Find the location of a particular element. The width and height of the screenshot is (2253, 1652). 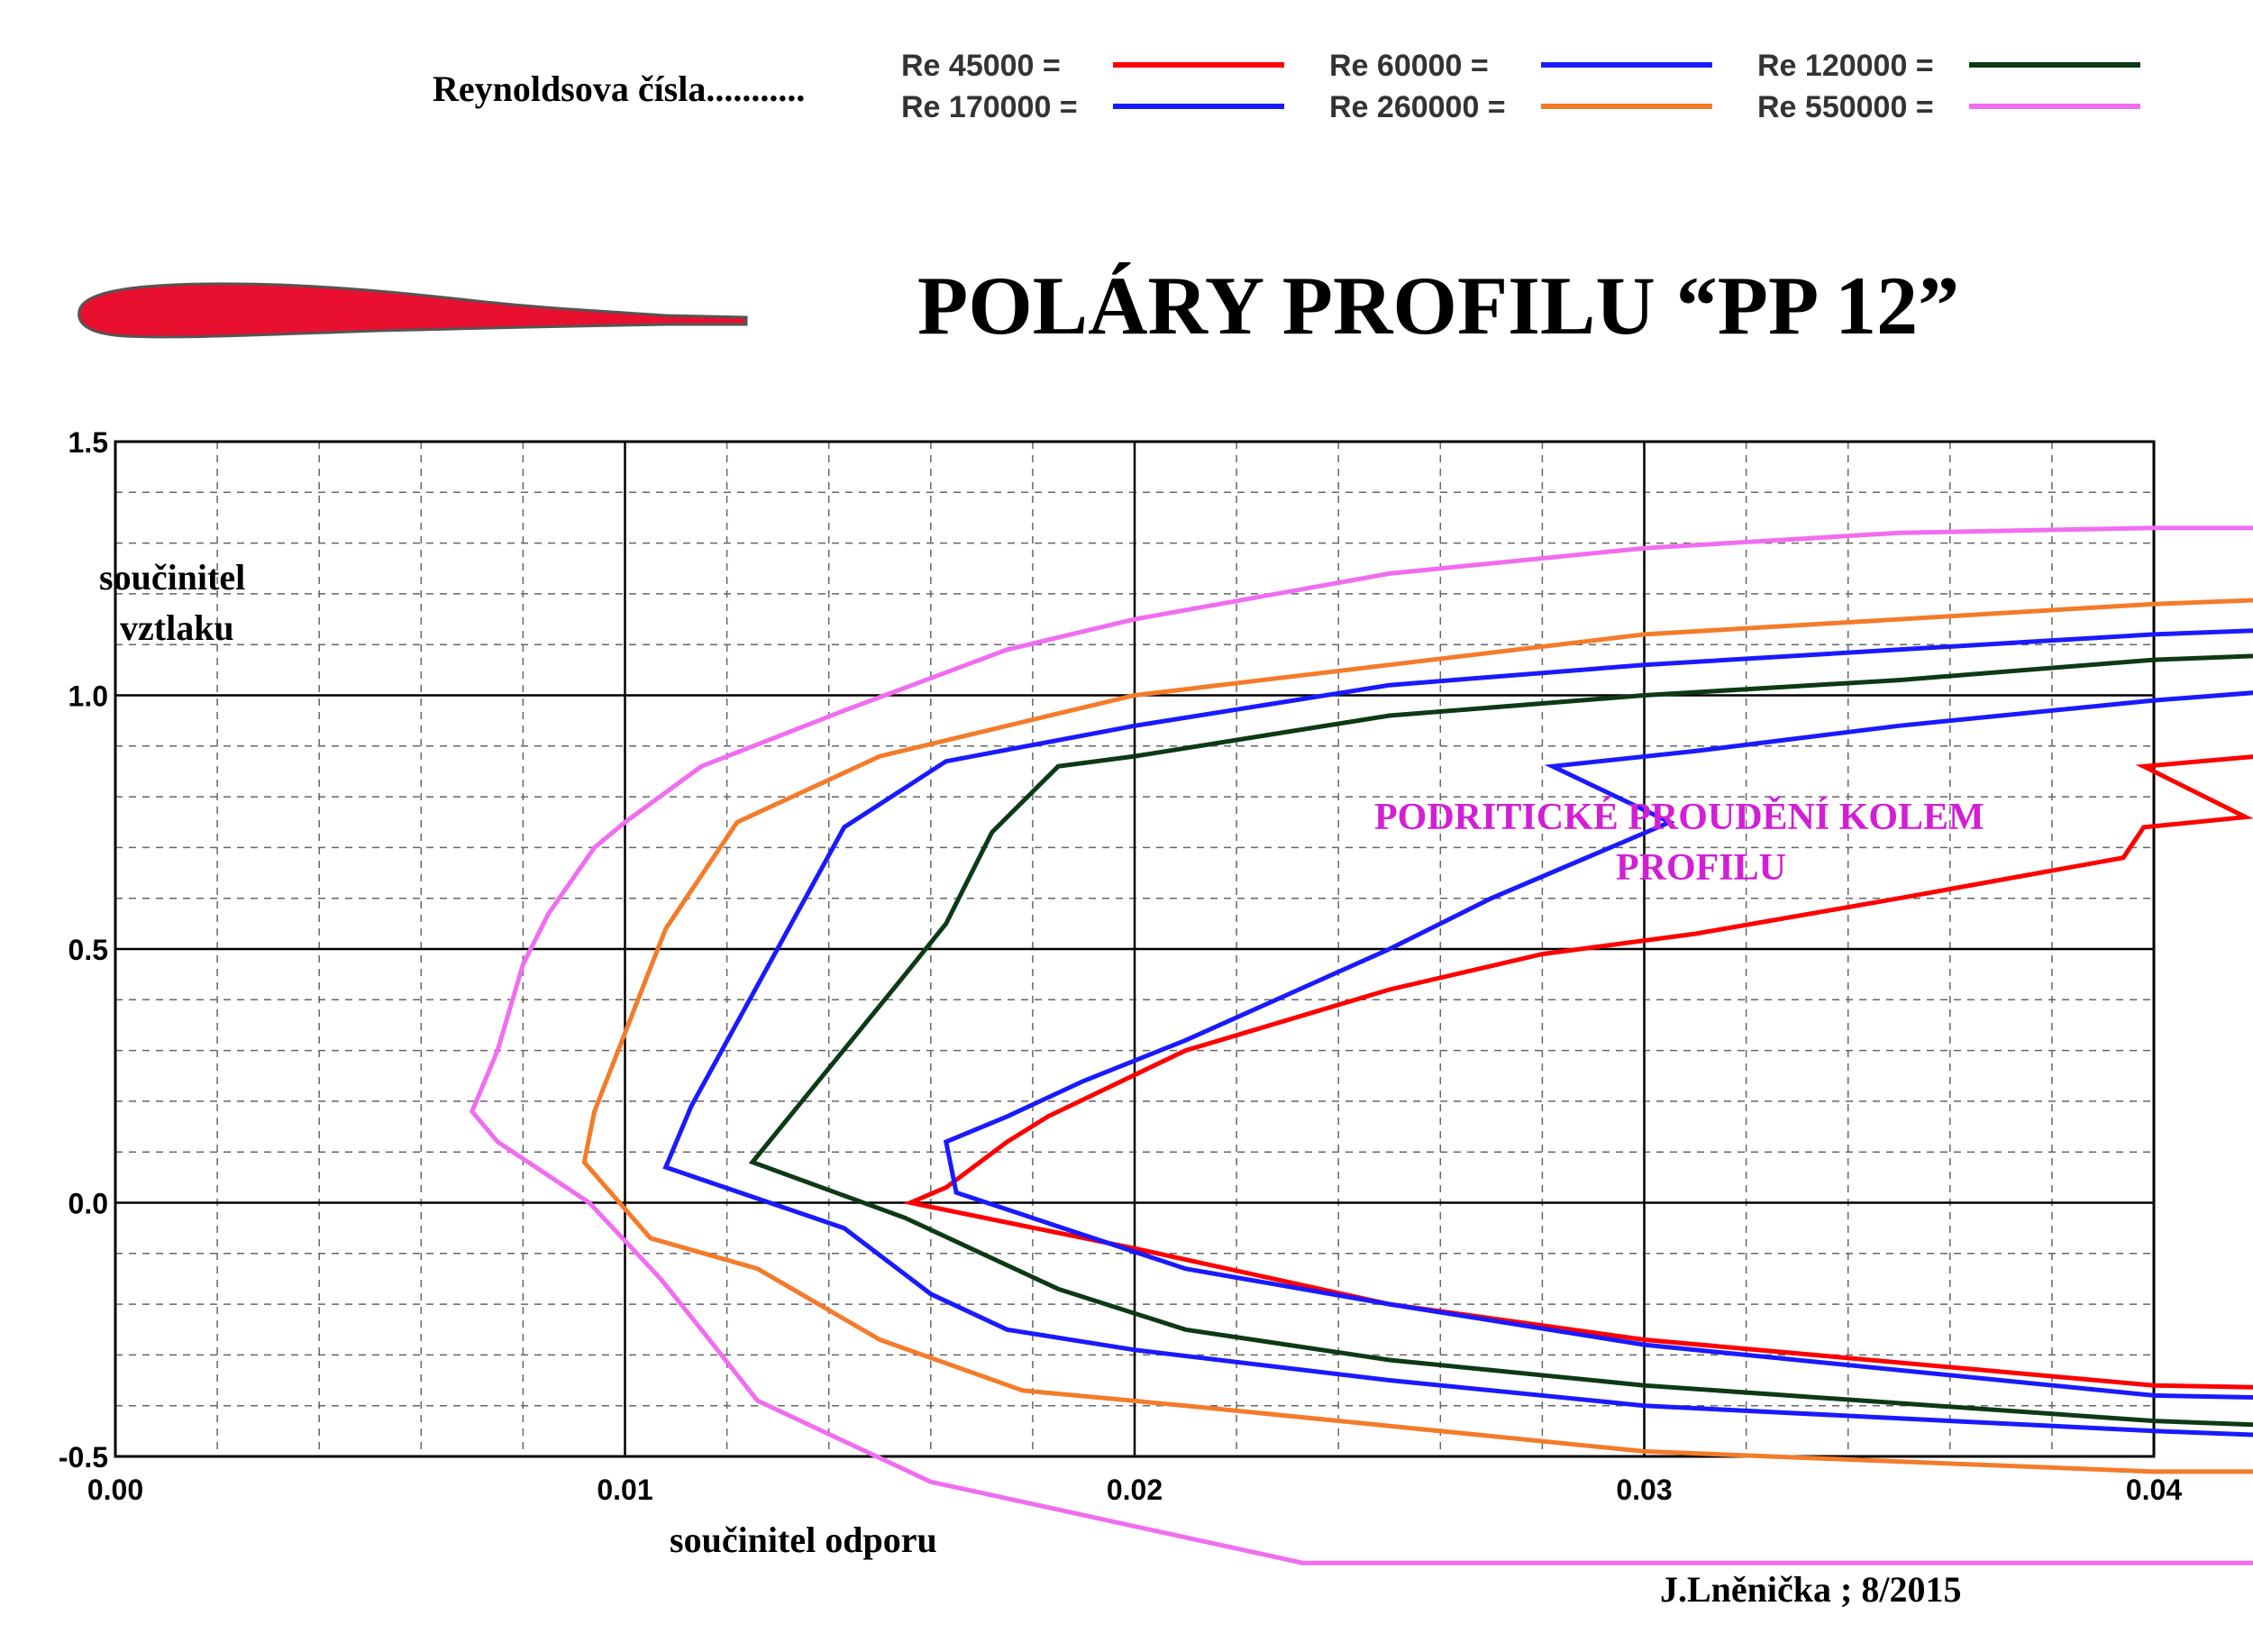

y-tick-label: 0.0 is located at coordinates (88, 1204).